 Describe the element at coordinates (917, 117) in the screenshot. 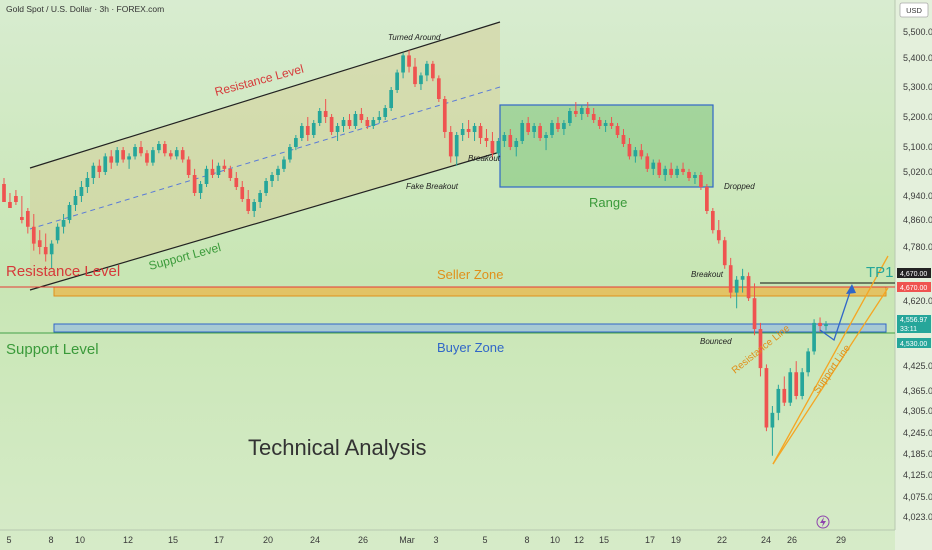

I see `price-tick-label: 5,200.00` at that location.